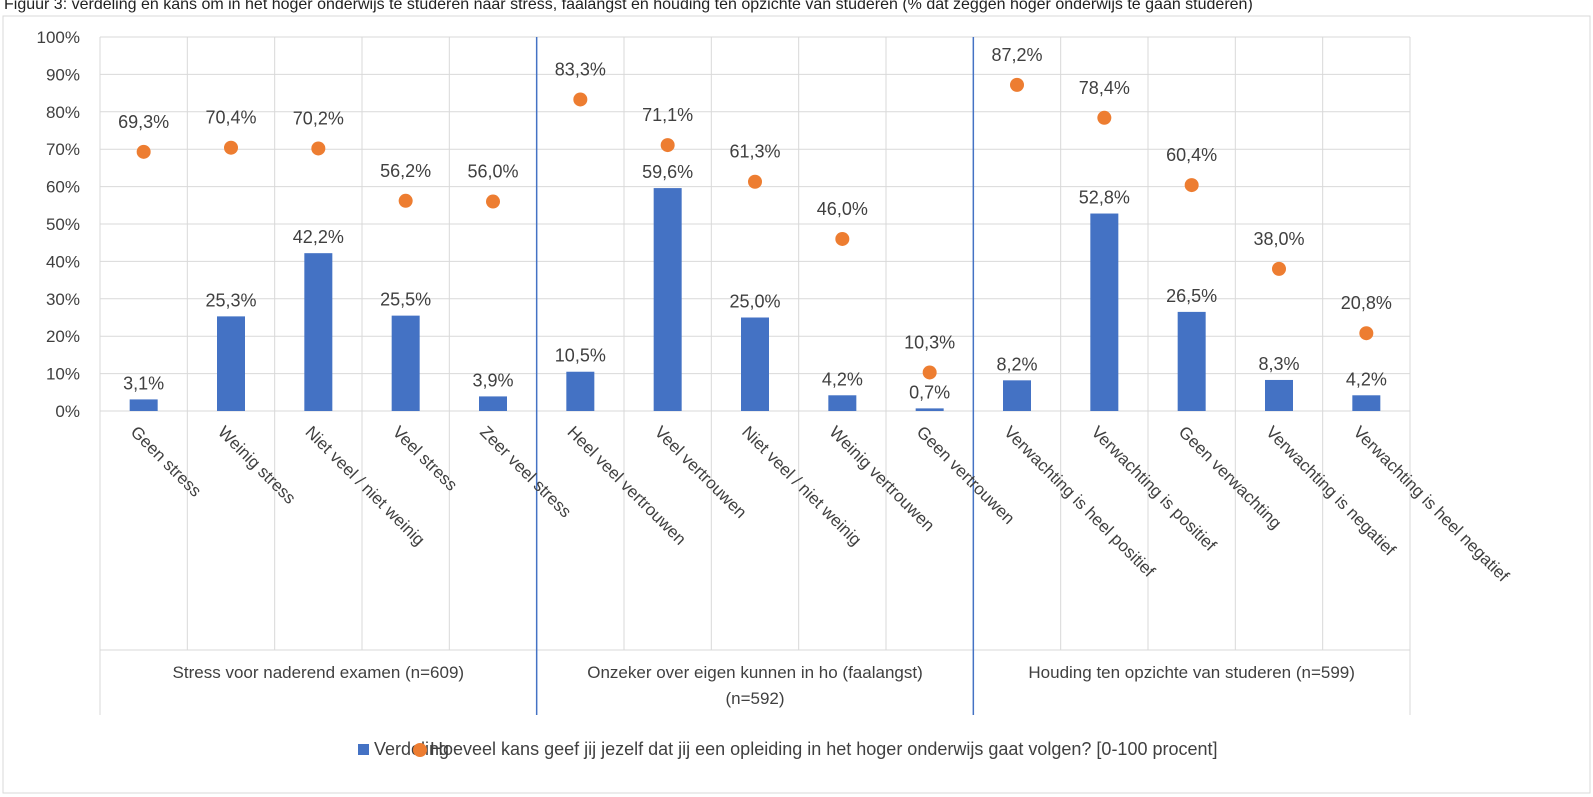  I want to click on bar-data-label: 25,0%, so click(754, 302).